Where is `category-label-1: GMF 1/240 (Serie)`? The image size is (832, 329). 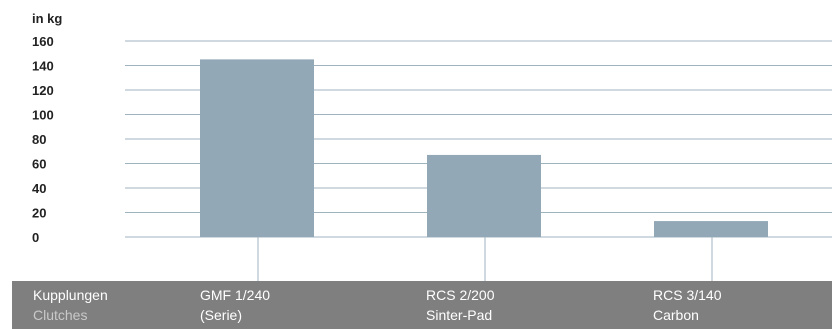
category-label-1: GMF 1/240 (Serie) is located at coordinates (235, 305).